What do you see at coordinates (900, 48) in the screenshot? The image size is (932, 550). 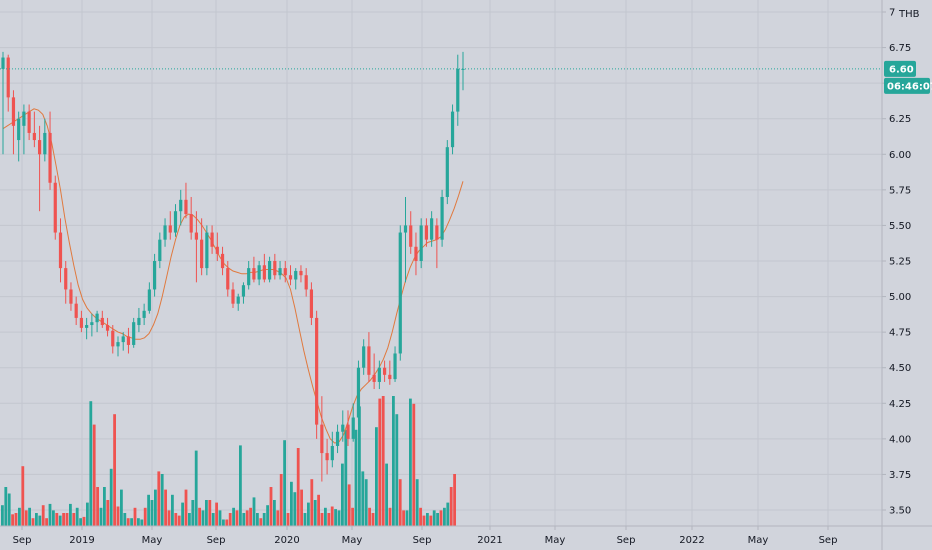 I see `price-tick-label: 6.75` at bounding box center [900, 48].